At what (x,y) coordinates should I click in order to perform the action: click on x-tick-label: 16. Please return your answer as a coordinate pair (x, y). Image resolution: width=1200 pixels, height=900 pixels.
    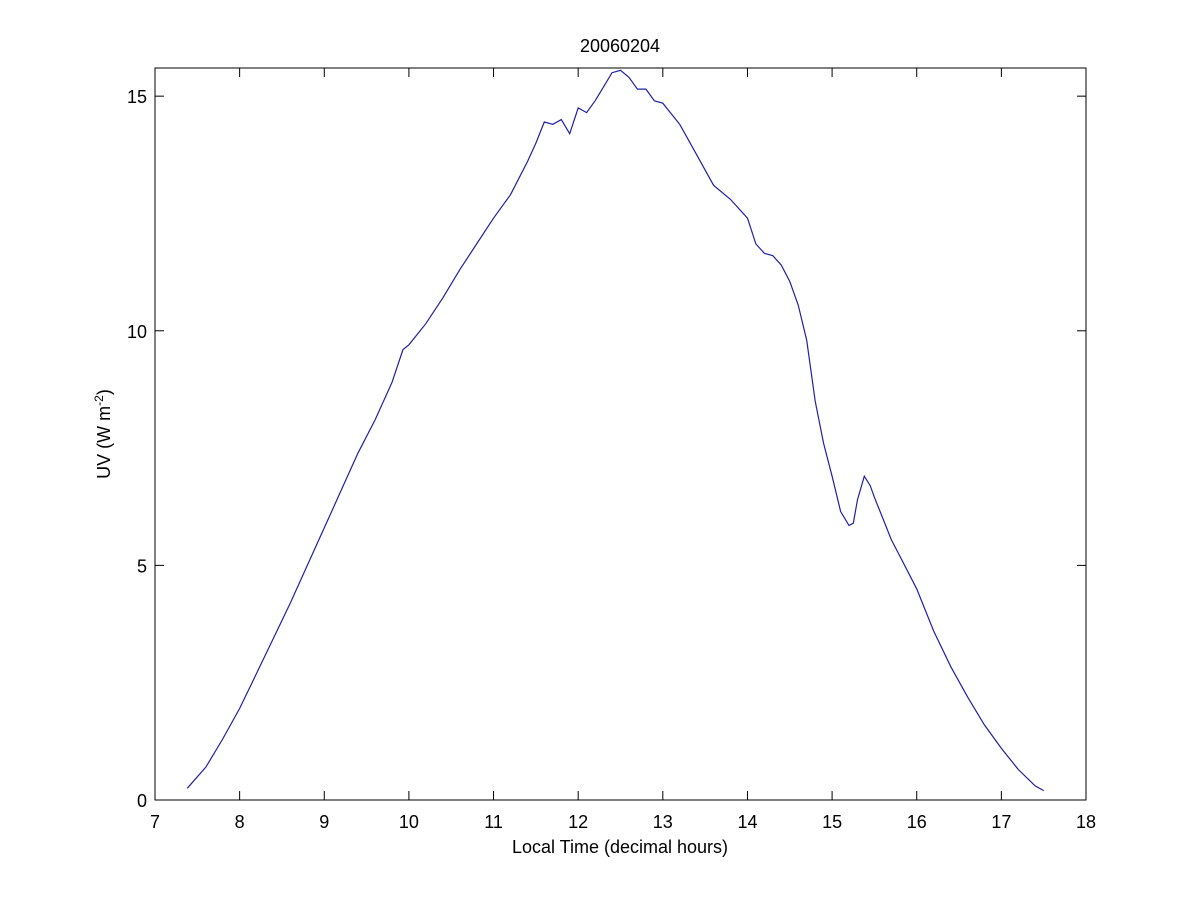
    Looking at the image, I should click on (917, 822).